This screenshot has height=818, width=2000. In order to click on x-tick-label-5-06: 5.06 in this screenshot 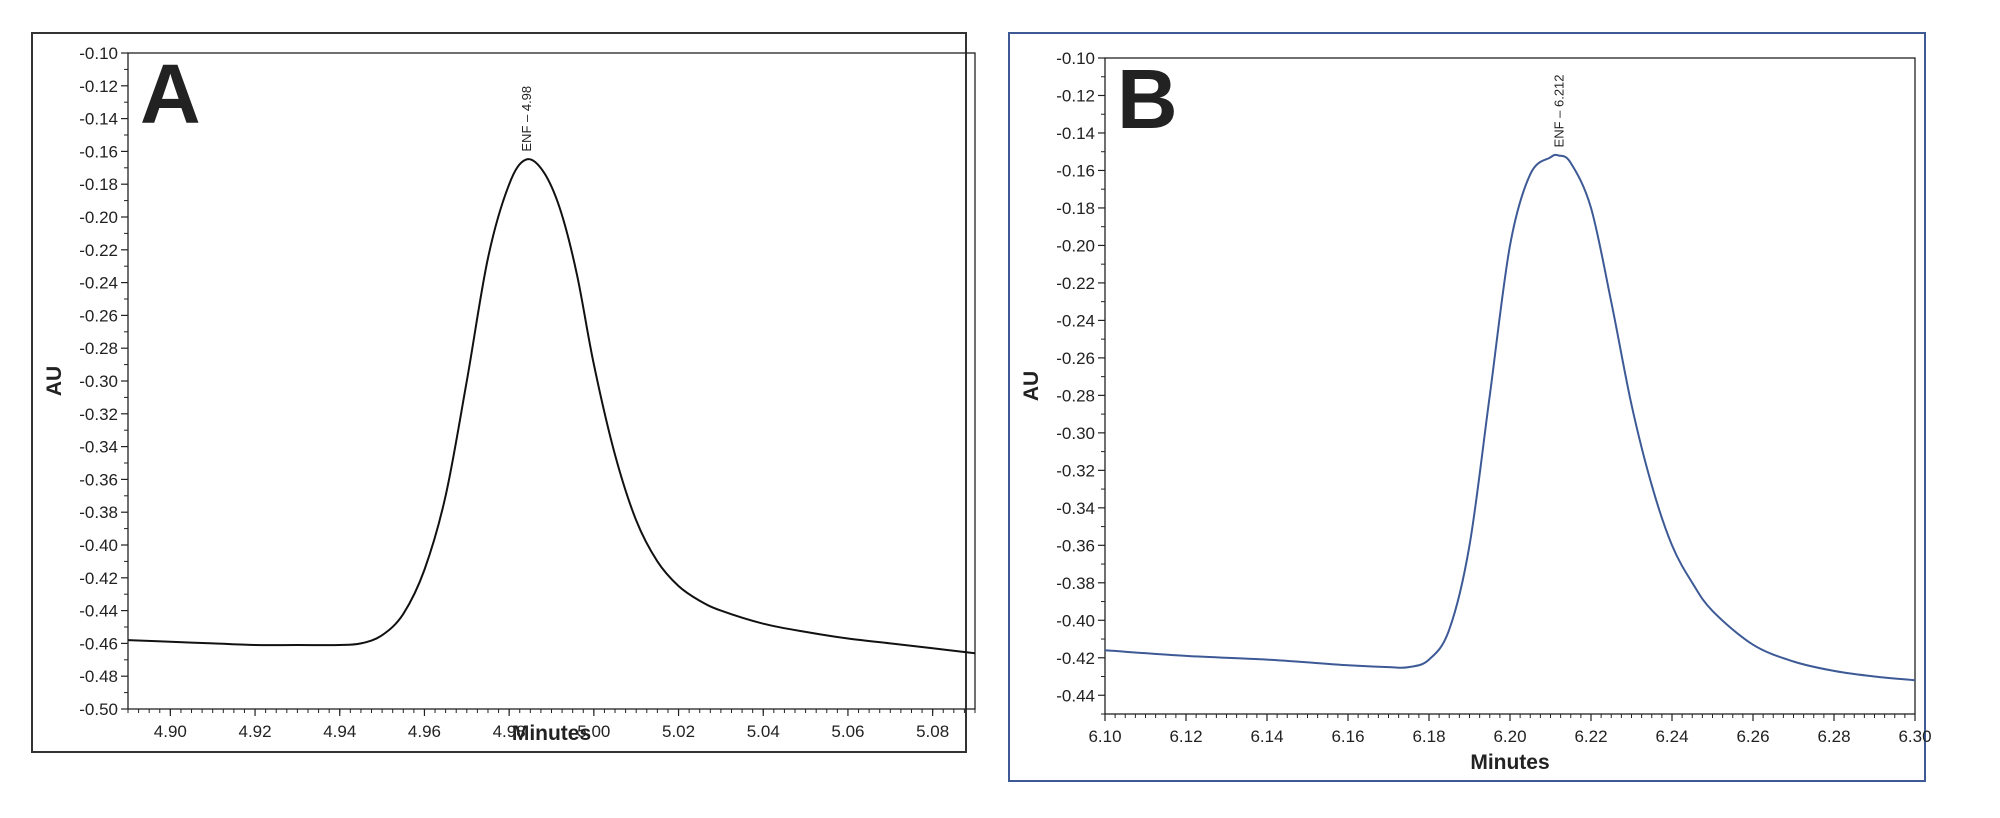, I will do `click(847, 731)`.